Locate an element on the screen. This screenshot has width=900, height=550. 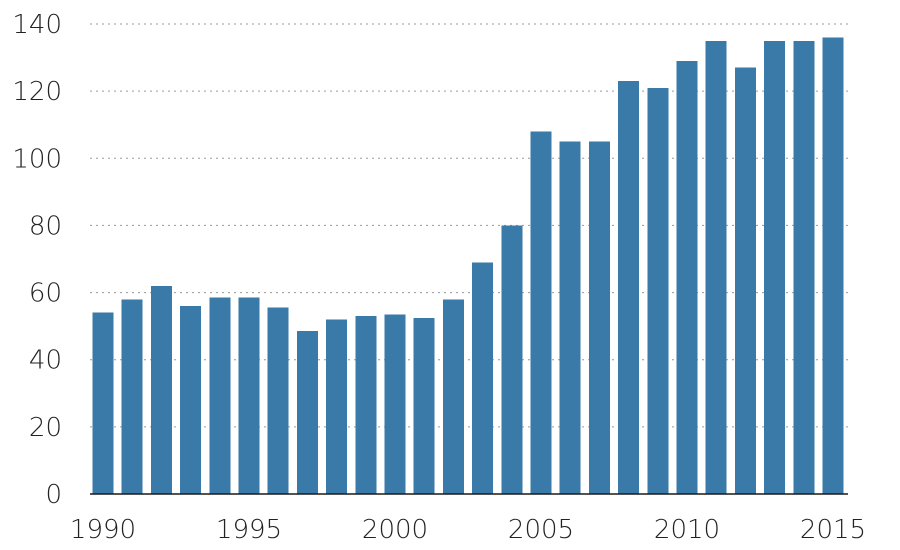
bar-2009 is located at coordinates (658, 291).